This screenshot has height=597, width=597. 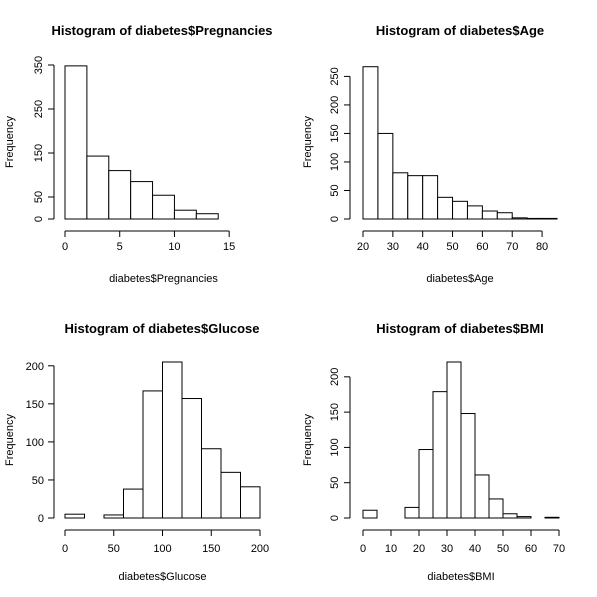 I want to click on x-axis-label: diabetes$Pregnancies, so click(x=163, y=279).